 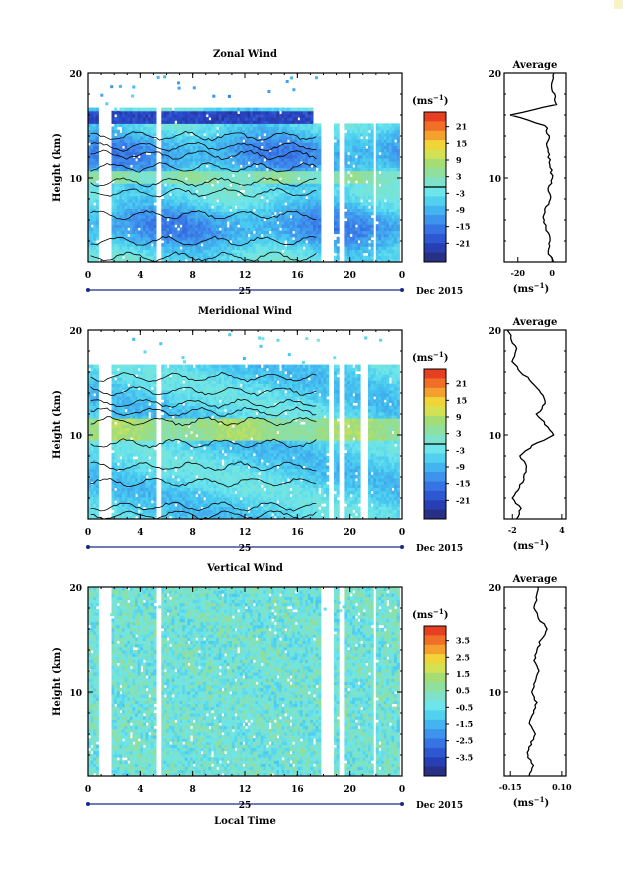 I want to click on colorbar-tick-label: -9, so click(x=460, y=467).